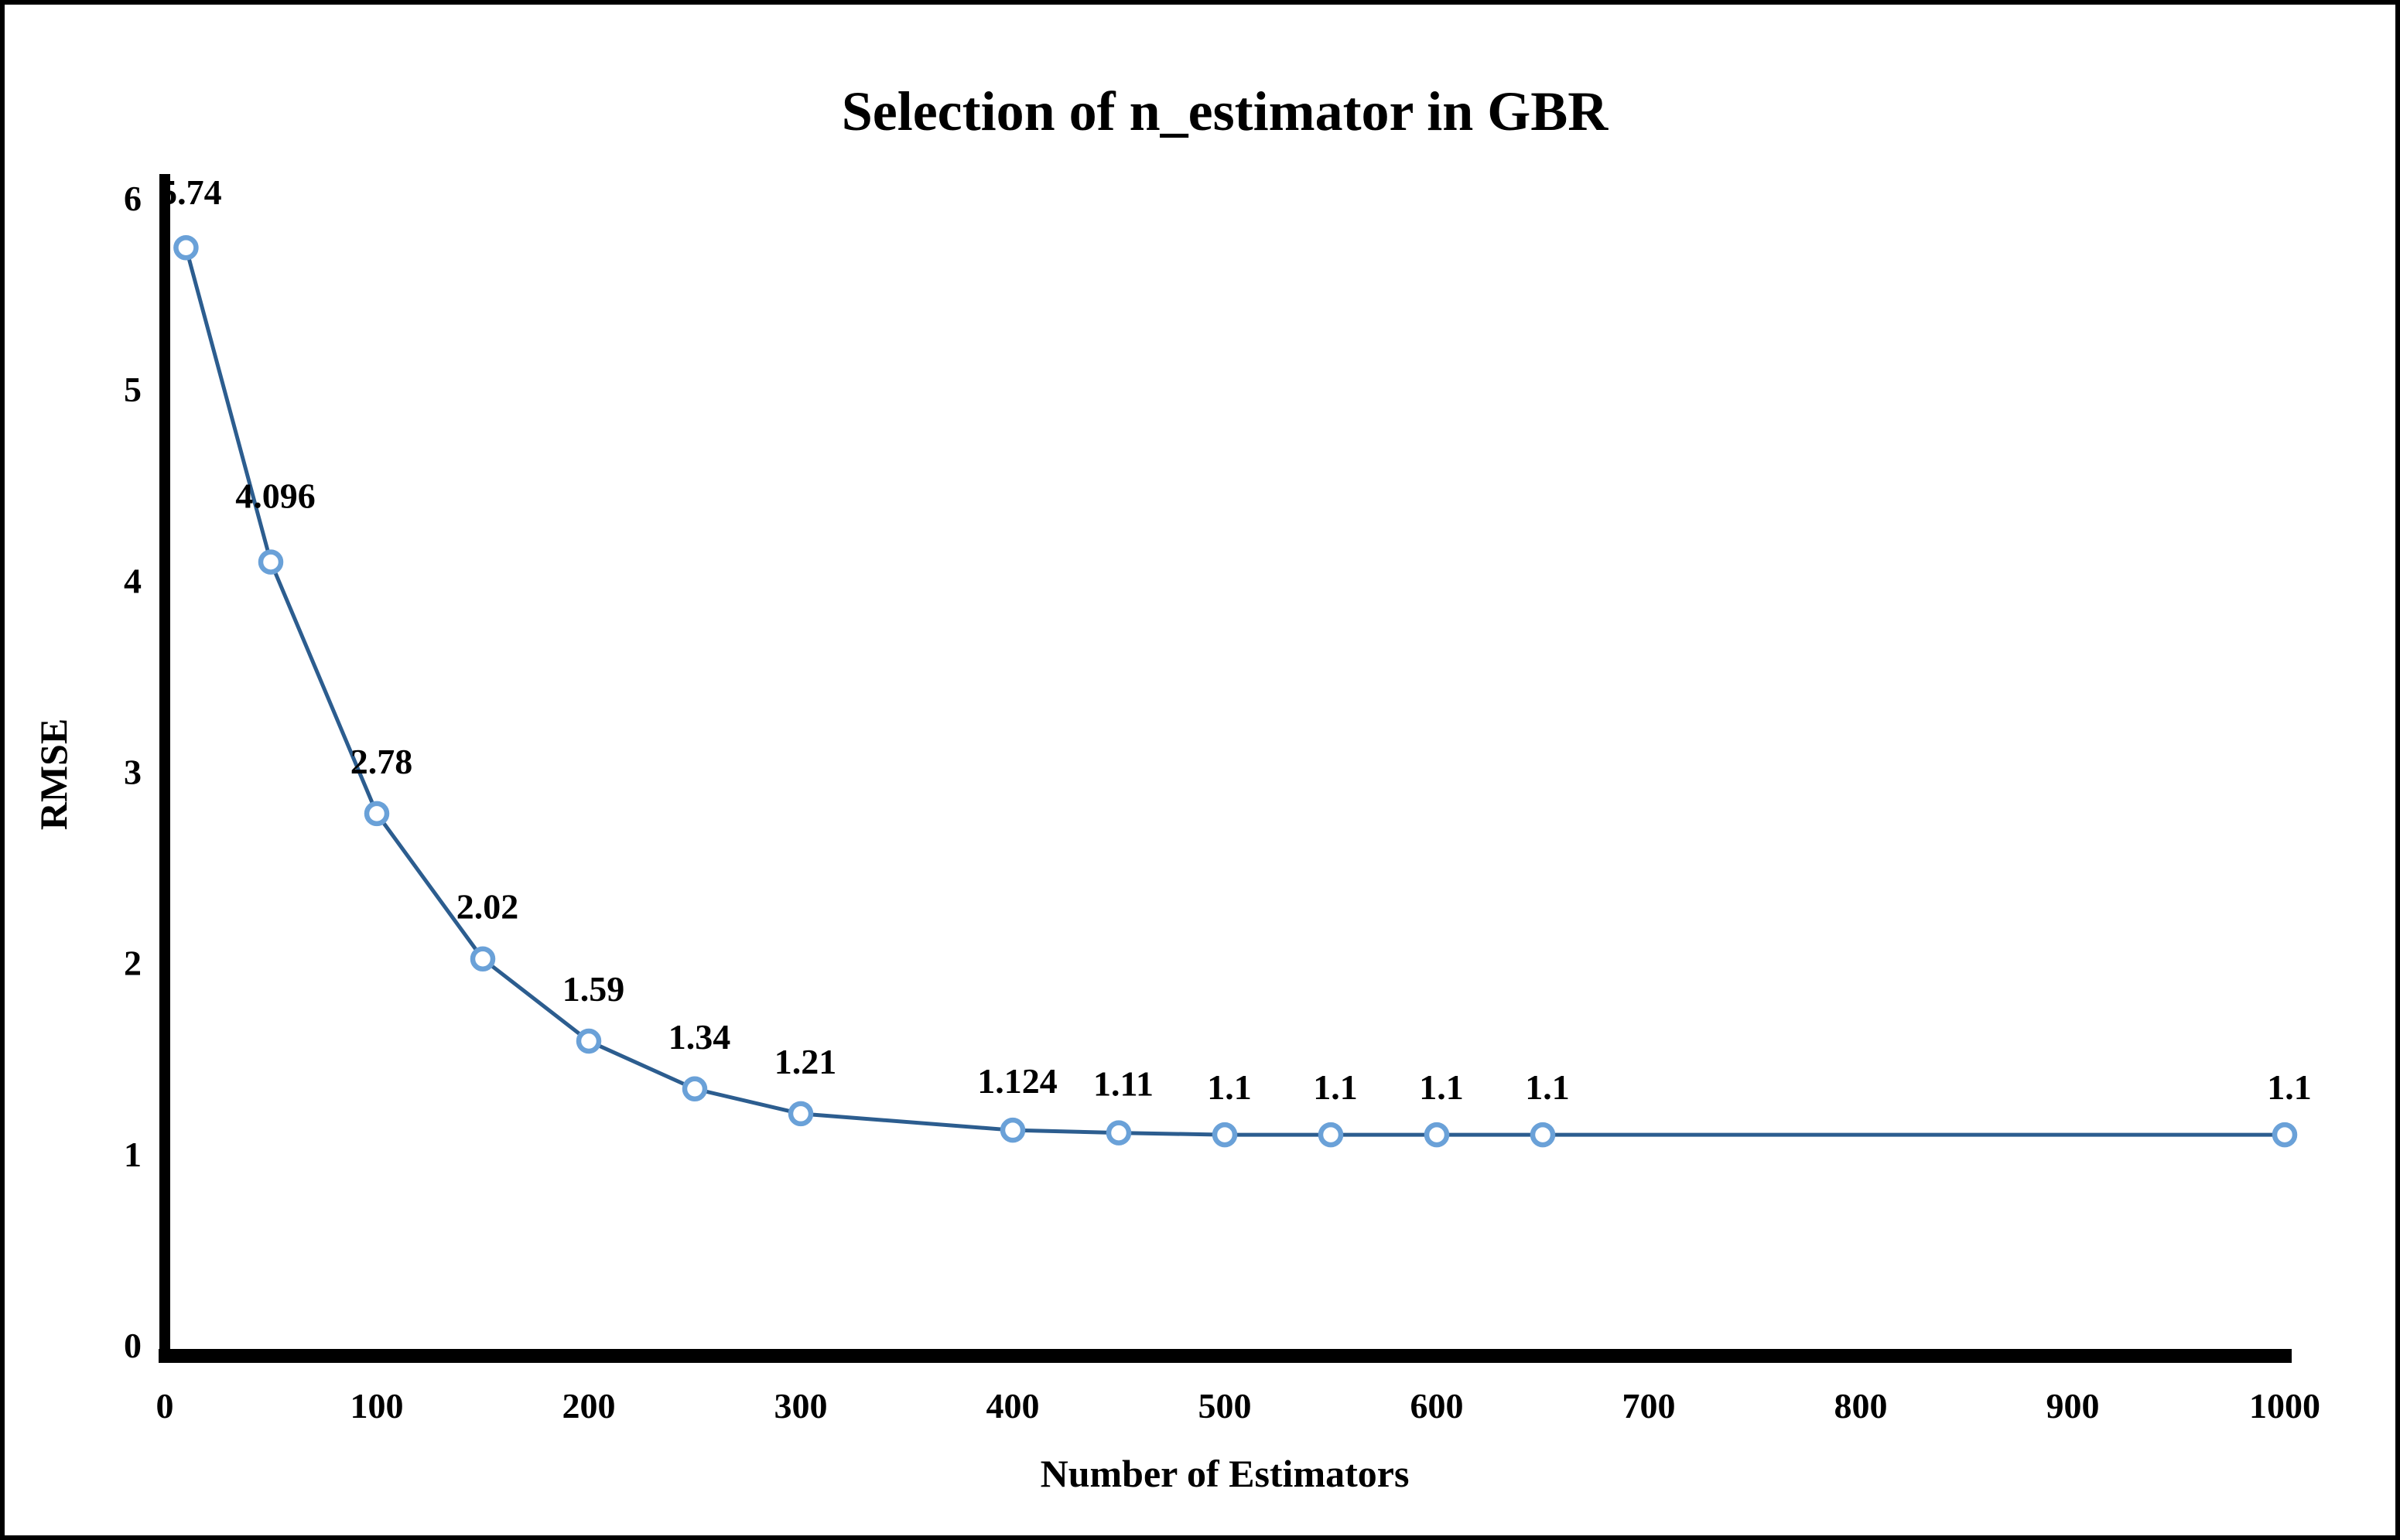 The width and height of the screenshot is (2400, 1540). I want to click on y-tick-label: 3, so click(133, 772).